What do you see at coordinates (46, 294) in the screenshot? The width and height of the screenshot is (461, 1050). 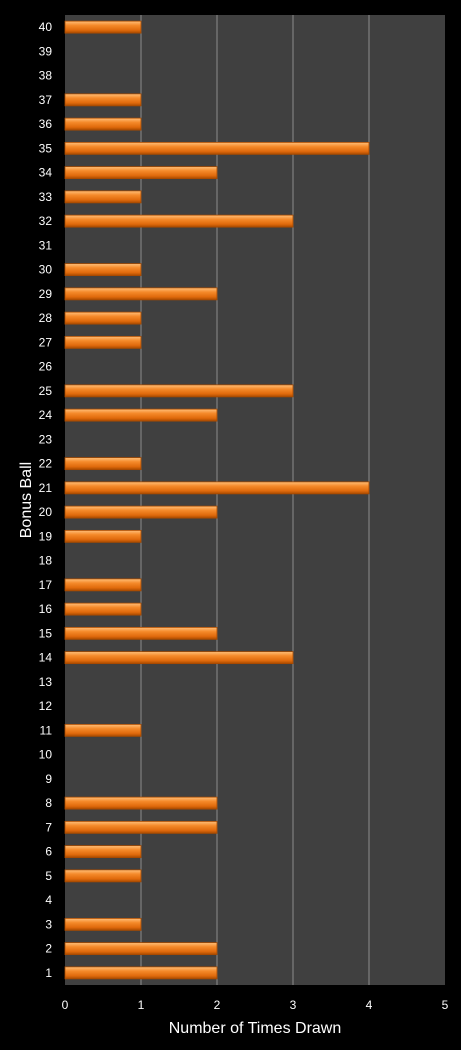 I see `y-tick-label: 29` at bounding box center [46, 294].